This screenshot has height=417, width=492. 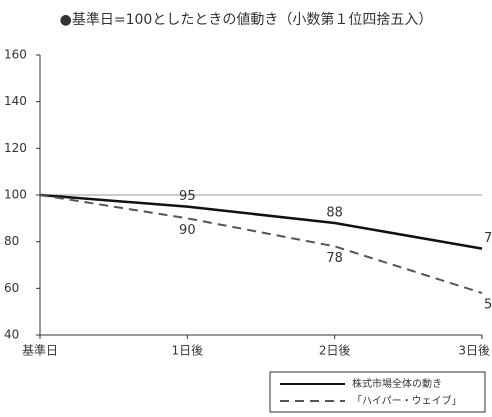 I want to click on y-tick-label: 140, so click(x=15, y=101).